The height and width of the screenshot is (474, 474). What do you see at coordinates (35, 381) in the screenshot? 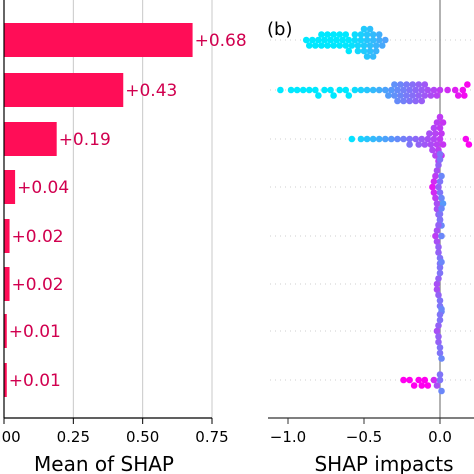
I see `shap-bar-value-label: +0.01` at bounding box center [35, 381].